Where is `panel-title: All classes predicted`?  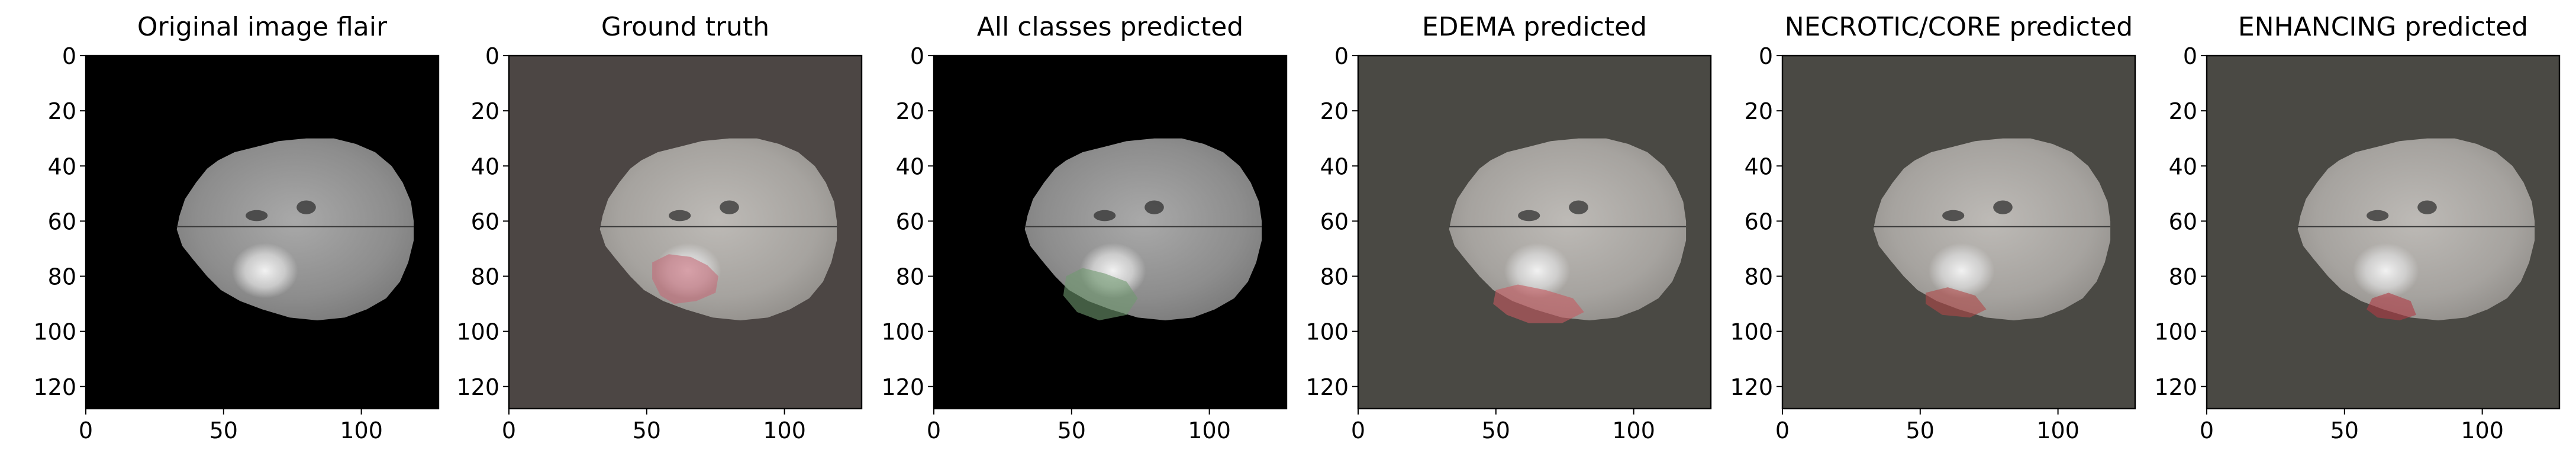 panel-title: All classes predicted is located at coordinates (1110, 27).